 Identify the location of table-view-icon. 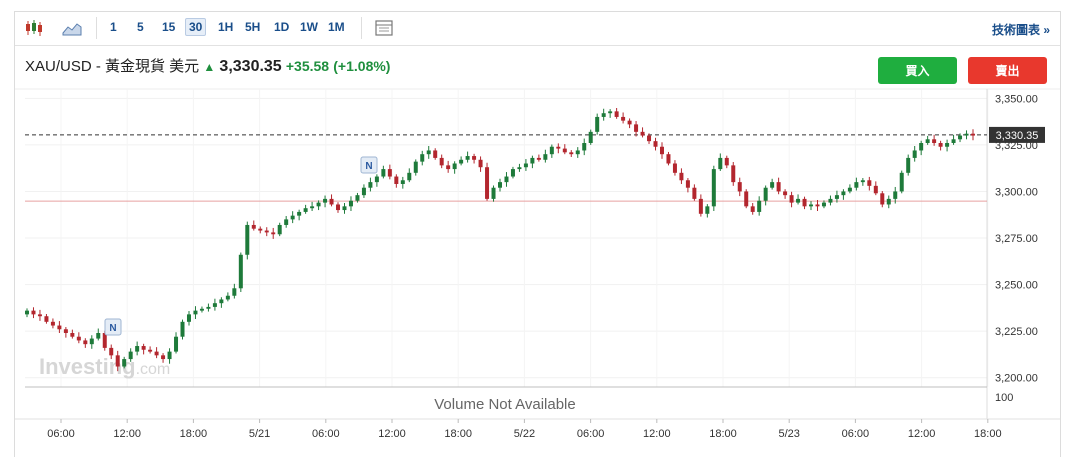
(384, 28).